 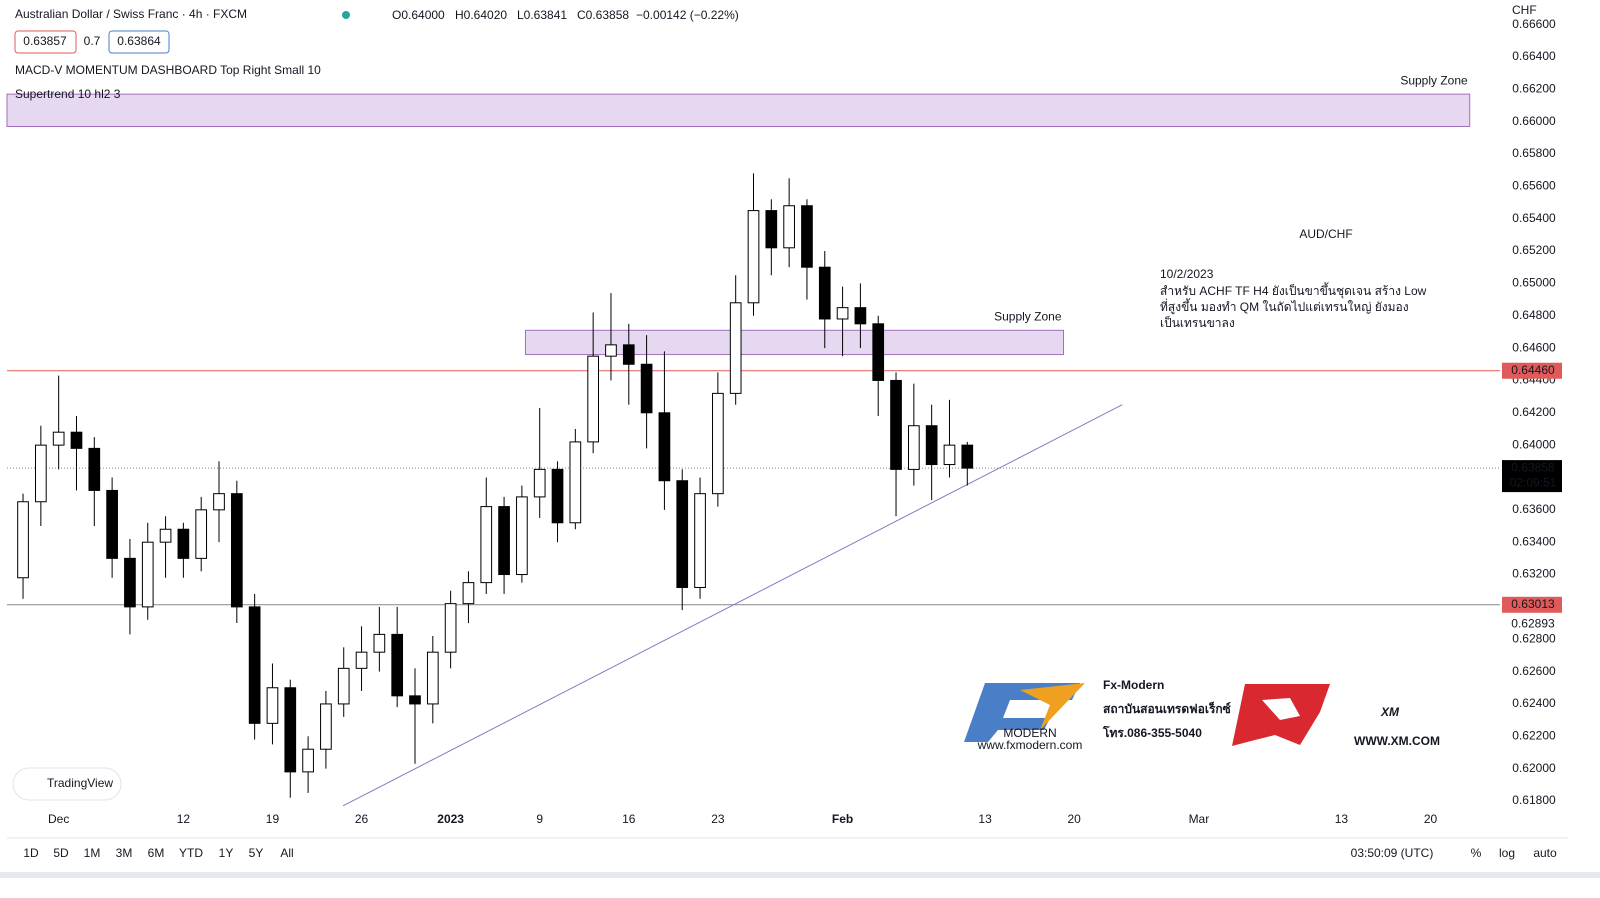 I want to click on y-tick-label: 0.64200, so click(x=1534, y=412).